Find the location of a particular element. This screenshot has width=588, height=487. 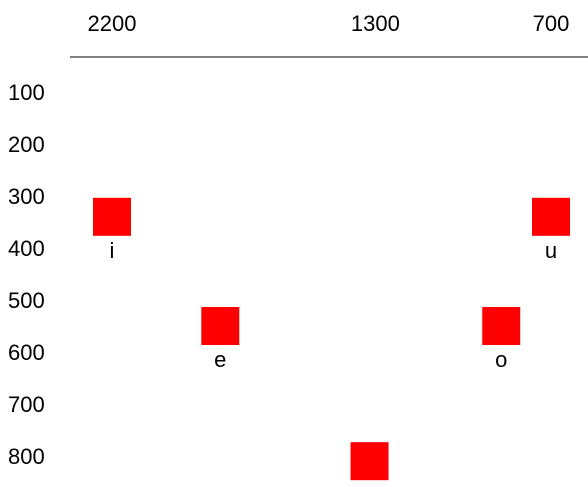

x-tick-label: 2200 is located at coordinates (112, 23).